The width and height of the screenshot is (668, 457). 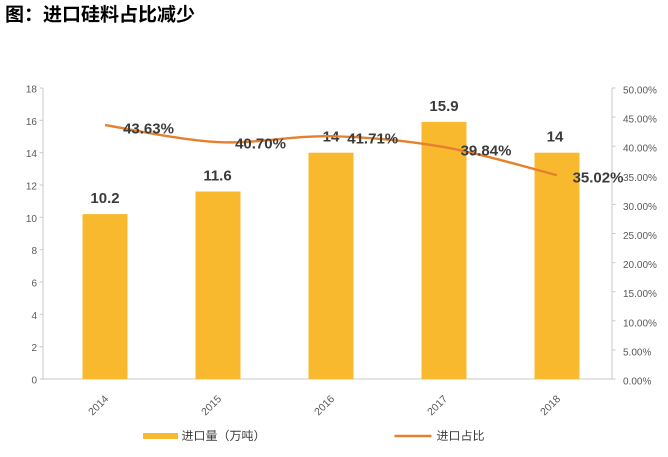 I want to click on svg-text: 4, so click(x=34, y=316).